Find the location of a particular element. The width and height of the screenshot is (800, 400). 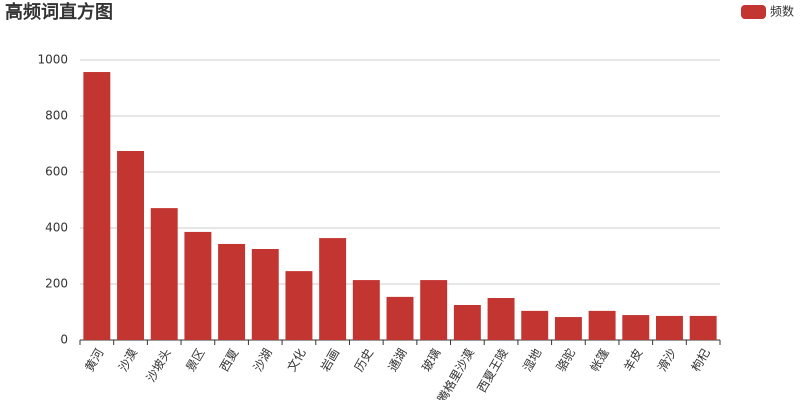

x-tick-label: 羊皮 is located at coordinates (632, 360).